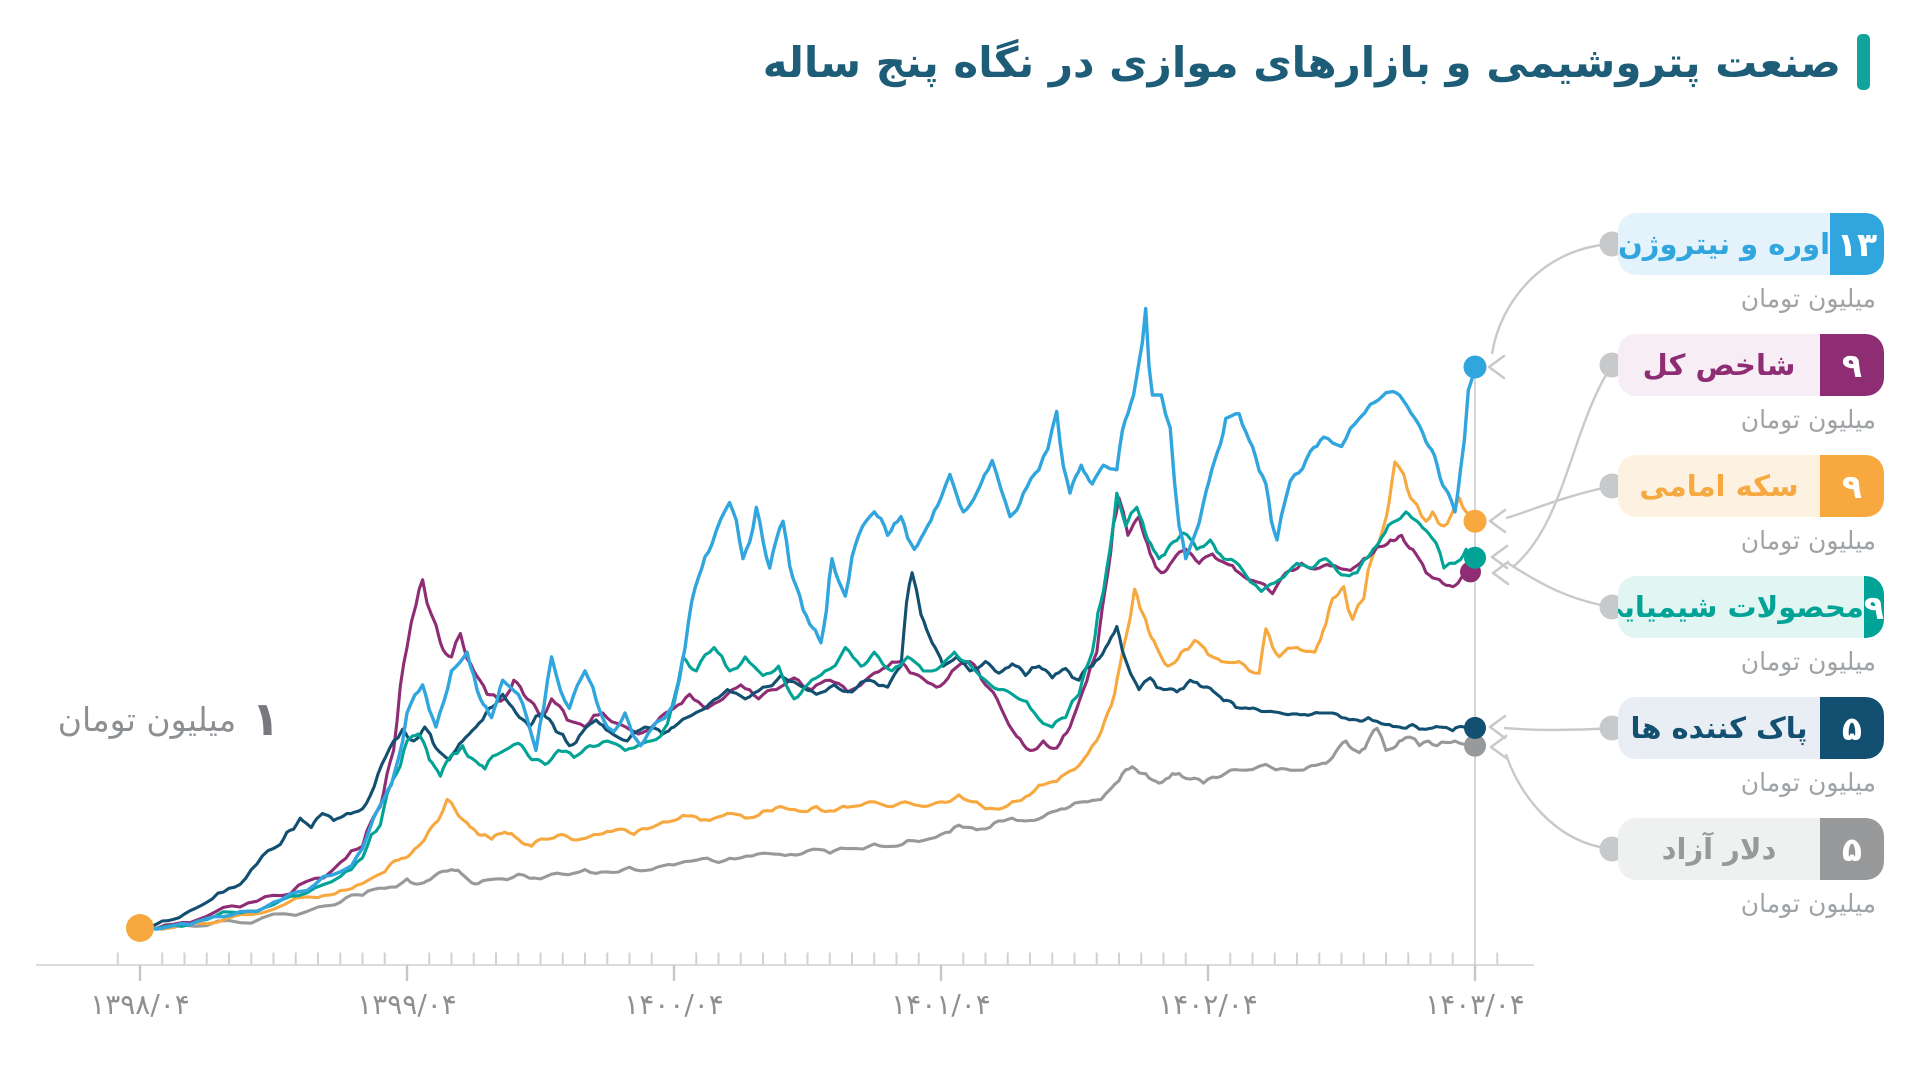 The image size is (1920, 1080). I want to click on series-end-dot-chemical-products, so click(1475, 557).